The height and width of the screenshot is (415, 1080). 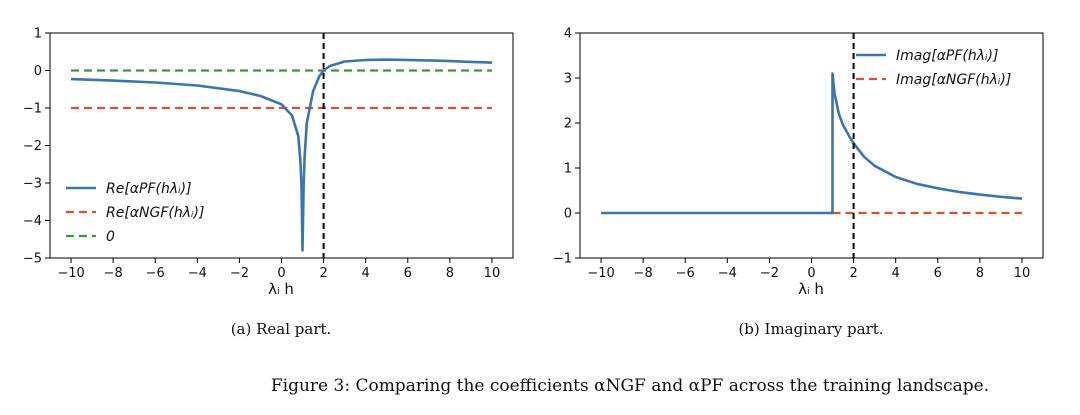 What do you see at coordinates (155, 213) in the screenshot?
I see `legend-label: Re[αNGF(hλᵢ)]` at bounding box center [155, 213].